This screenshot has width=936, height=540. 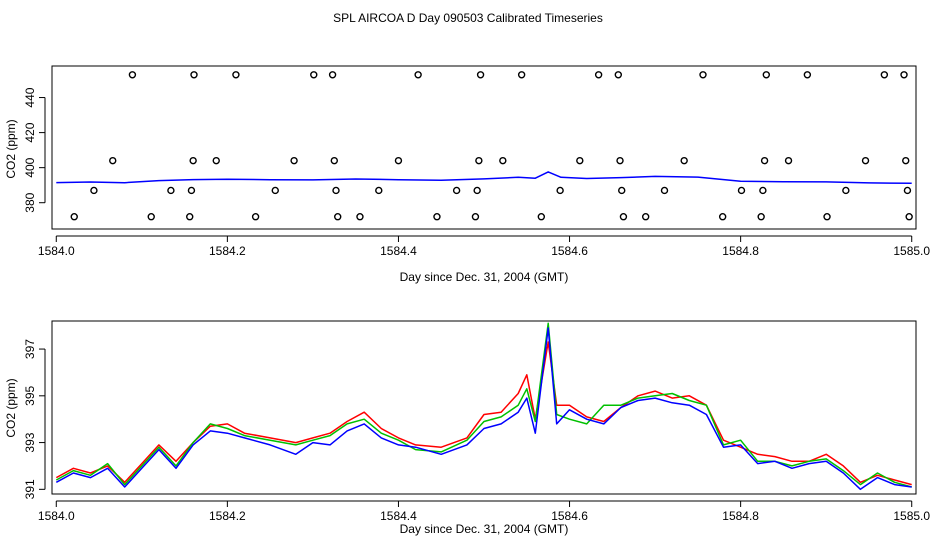 I want to click on bottom-x-axis-label: Day since Dec. 31, 2004 (GMT), so click(x=484, y=529).